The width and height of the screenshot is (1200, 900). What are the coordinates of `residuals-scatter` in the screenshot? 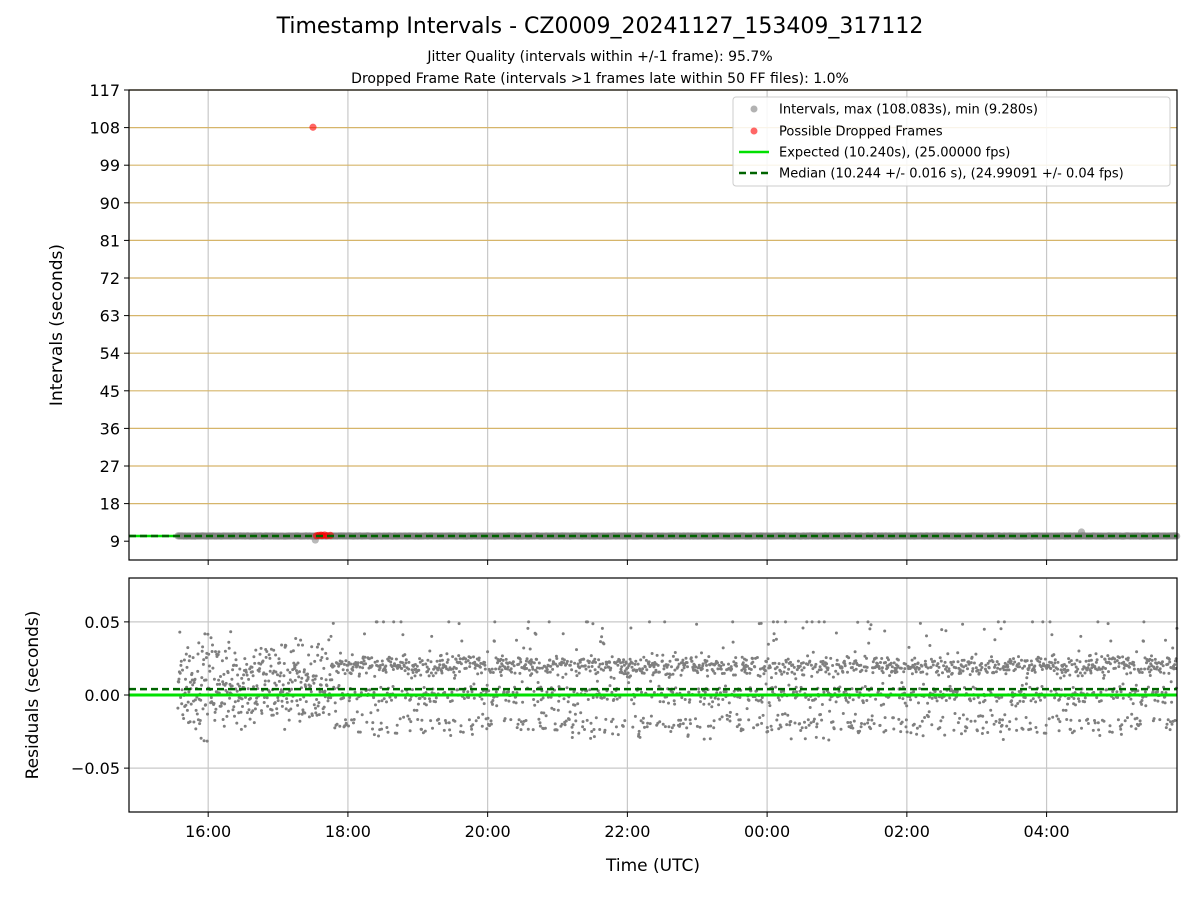 It's located at (677, 681).